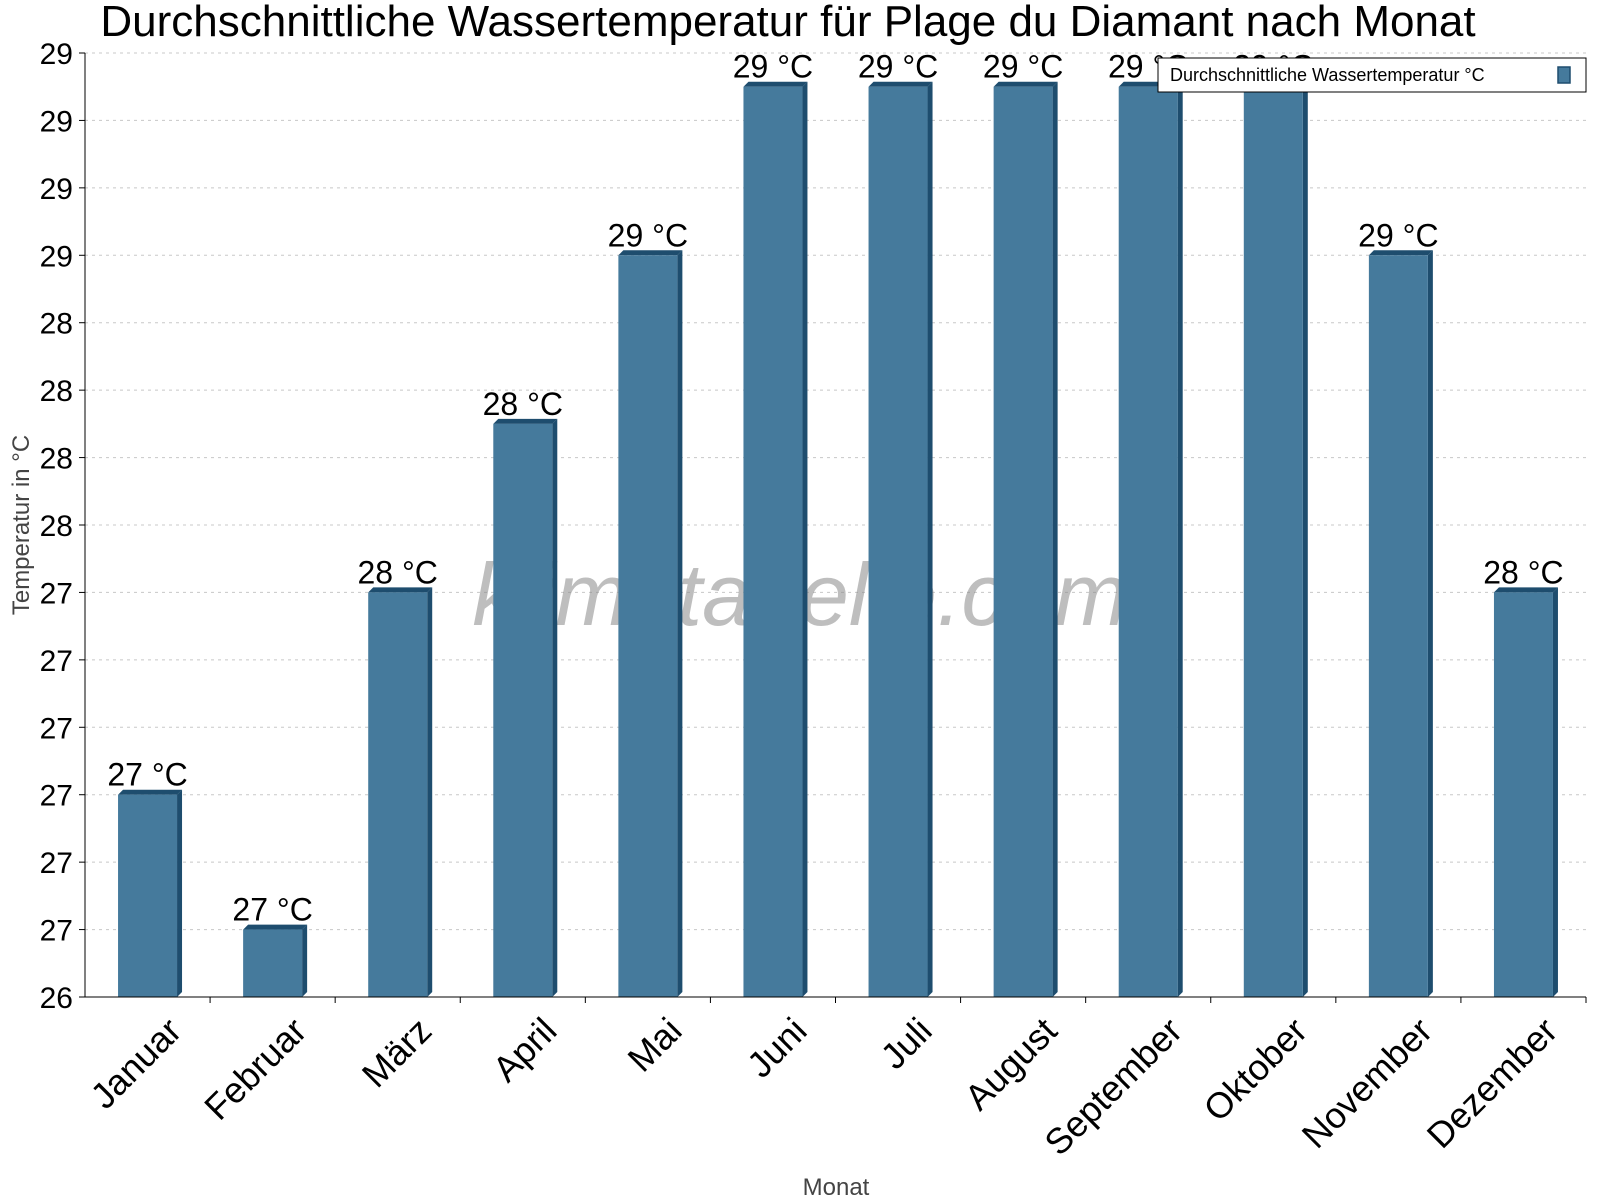 This screenshot has width=1600, height=1200. I want to click on y-axis-title: Temperatur in °C, so click(21, 525).